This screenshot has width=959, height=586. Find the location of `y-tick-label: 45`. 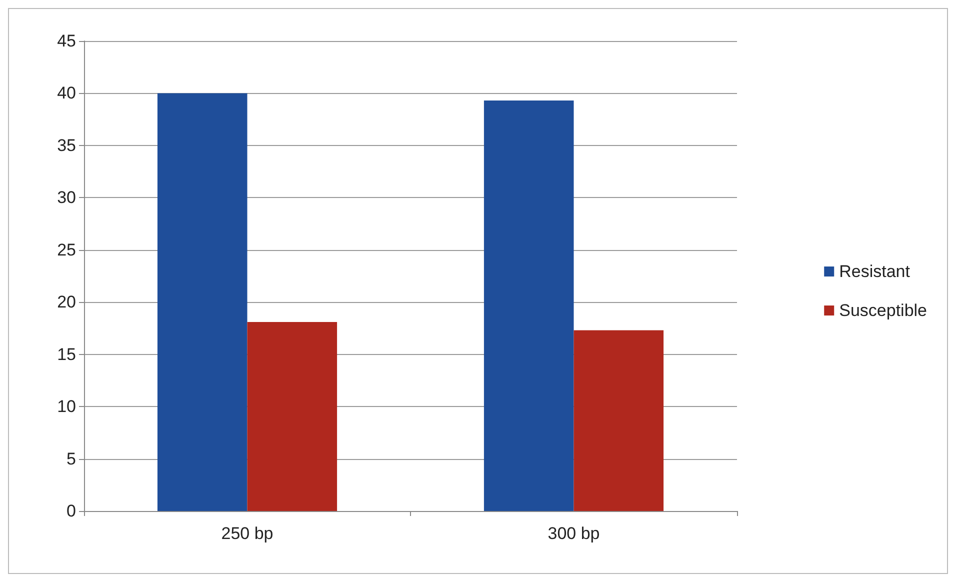

y-tick-label: 45 is located at coordinates (66, 41).